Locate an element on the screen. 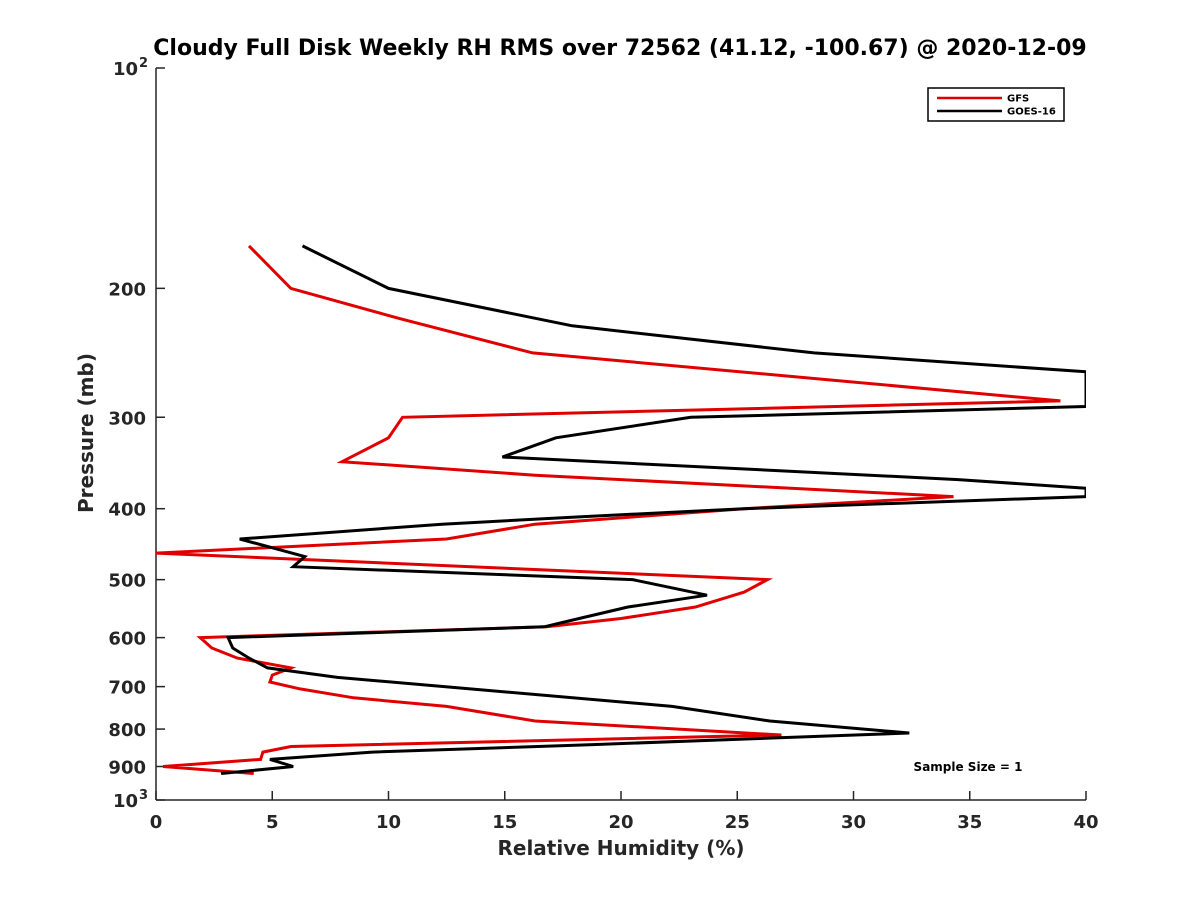 The width and height of the screenshot is (1200, 900). y-axis-label: Pressure (mb) is located at coordinates (86, 433).